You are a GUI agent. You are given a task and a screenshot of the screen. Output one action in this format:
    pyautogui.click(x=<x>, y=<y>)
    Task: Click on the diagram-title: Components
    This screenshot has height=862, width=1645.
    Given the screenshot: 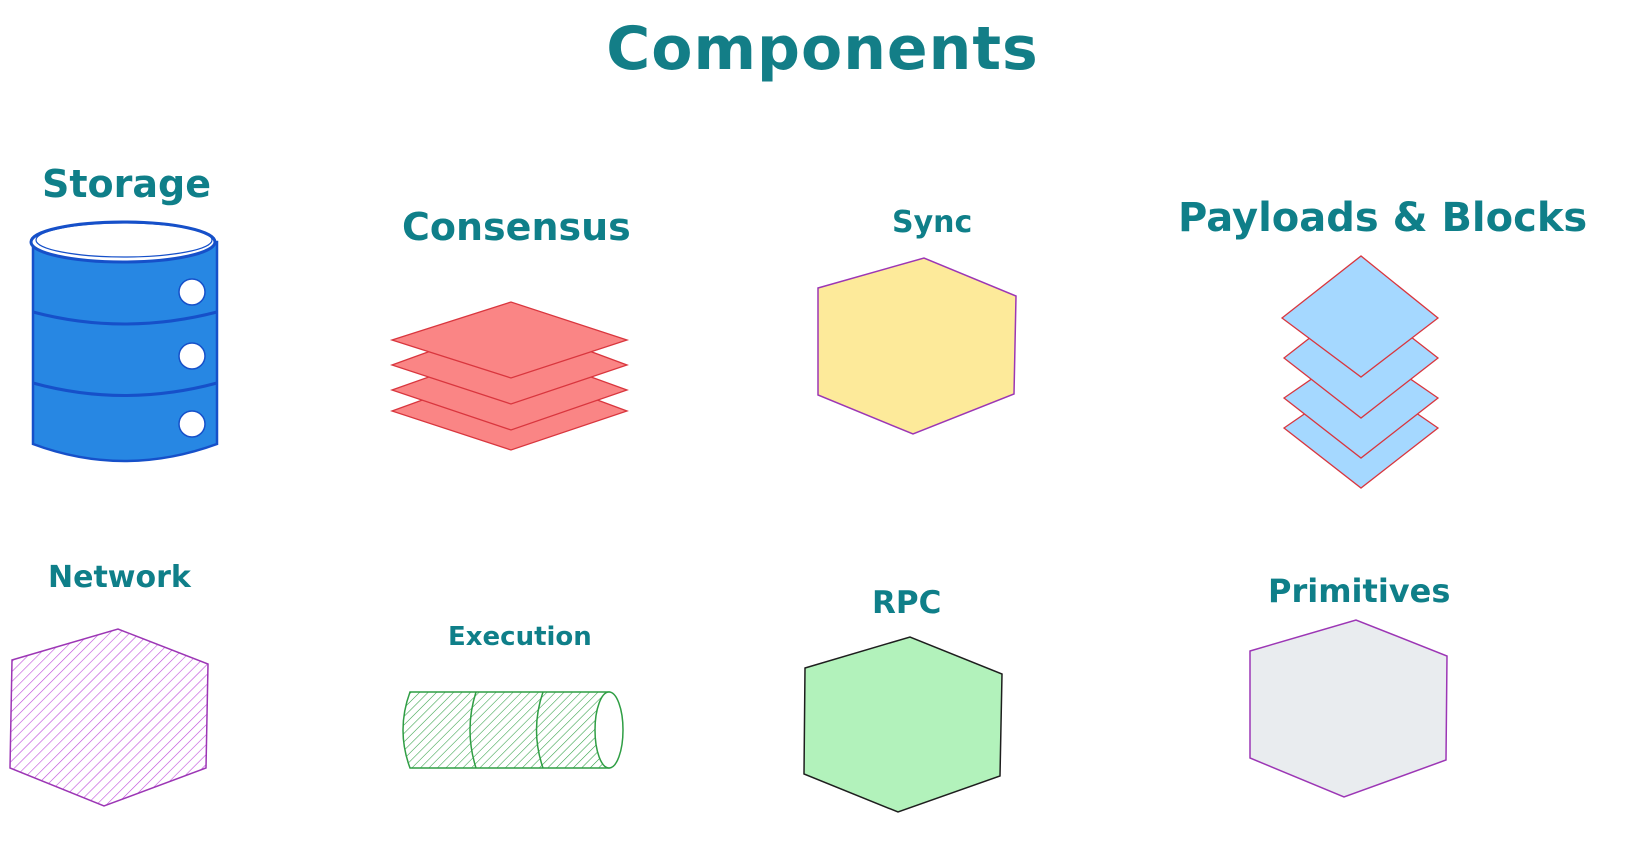 What is the action you would take?
    pyautogui.click(x=822, y=49)
    